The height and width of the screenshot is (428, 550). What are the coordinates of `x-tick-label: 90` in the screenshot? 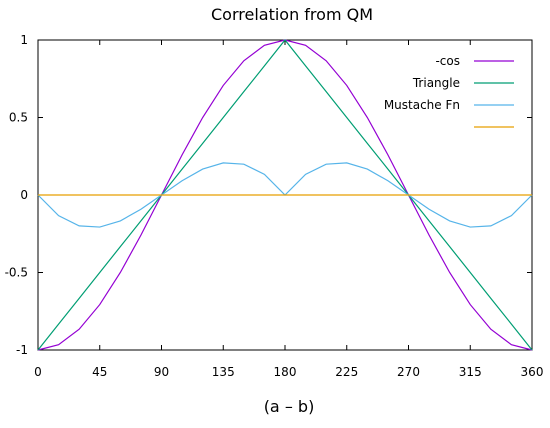 It's located at (161, 372).